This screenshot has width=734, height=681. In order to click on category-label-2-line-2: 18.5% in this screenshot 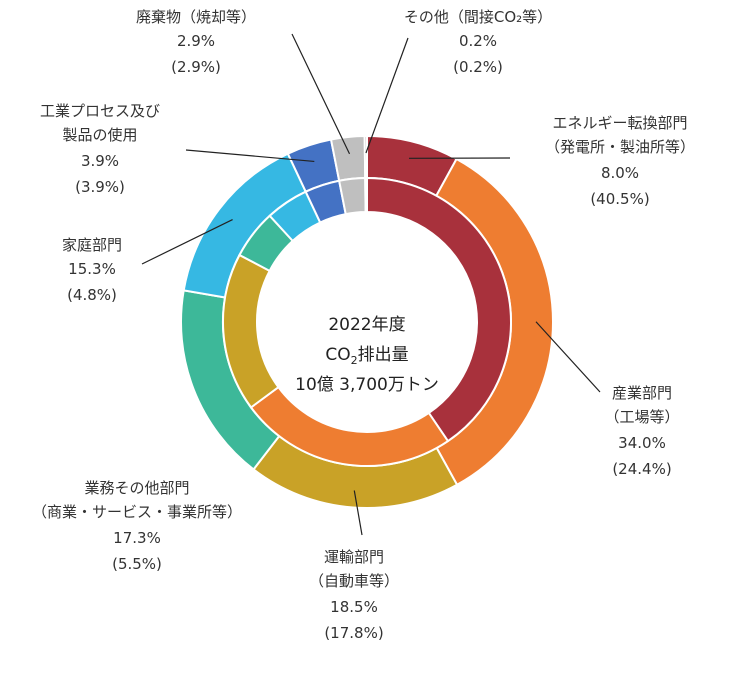, I will do `click(354, 607)`.